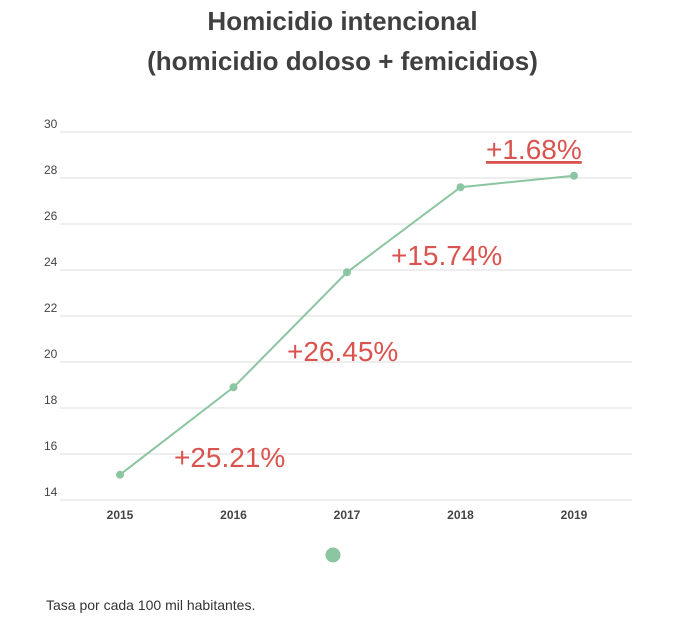 The height and width of the screenshot is (638, 685). I want to click on y-tick-label: 20, so click(51, 354).